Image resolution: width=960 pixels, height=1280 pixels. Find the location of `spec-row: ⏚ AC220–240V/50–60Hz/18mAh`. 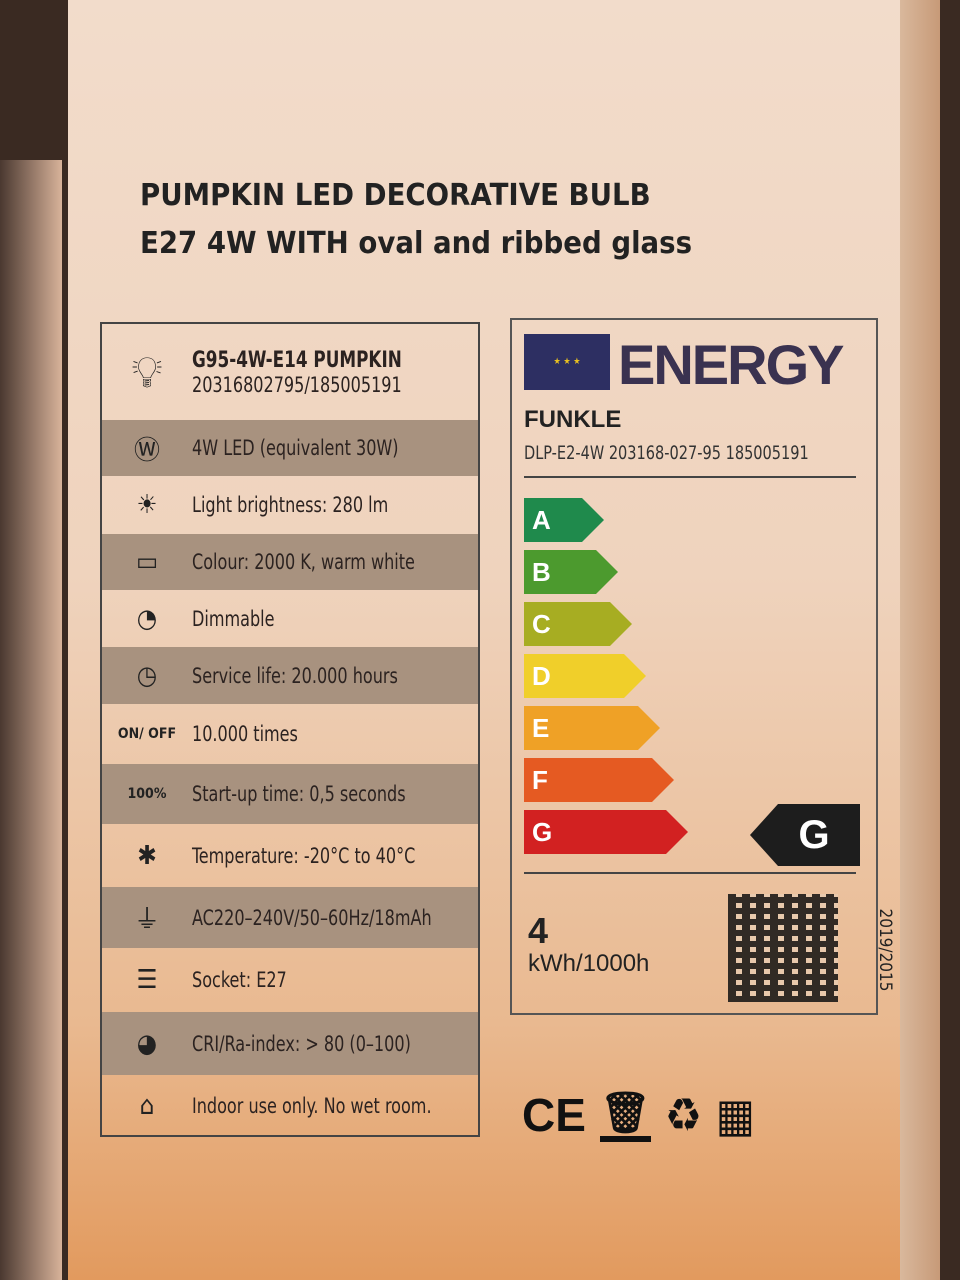

spec-row: ⏚ AC220–240V/50–60Hz/18mAh is located at coordinates (290, 917).